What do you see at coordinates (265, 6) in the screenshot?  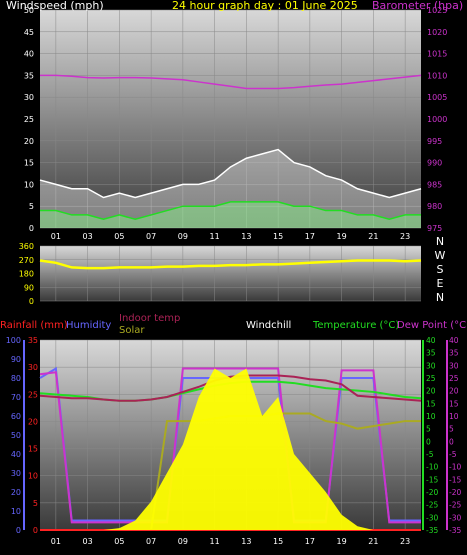 I see `chart-title: 24 hour graph day : 01 June 2025` at bounding box center [265, 6].